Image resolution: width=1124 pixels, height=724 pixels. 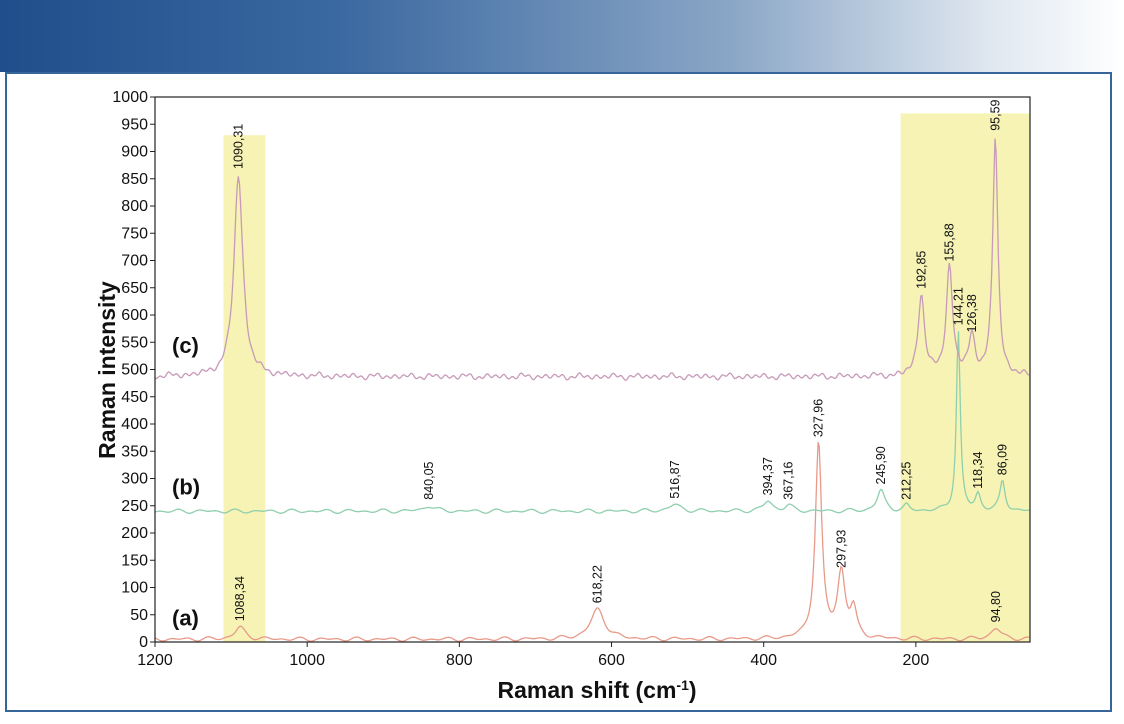 What do you see at coordinates (1003, 459) in the screenshot?
I see `peak-label: 86,09` at bounding box center [1003, 459].